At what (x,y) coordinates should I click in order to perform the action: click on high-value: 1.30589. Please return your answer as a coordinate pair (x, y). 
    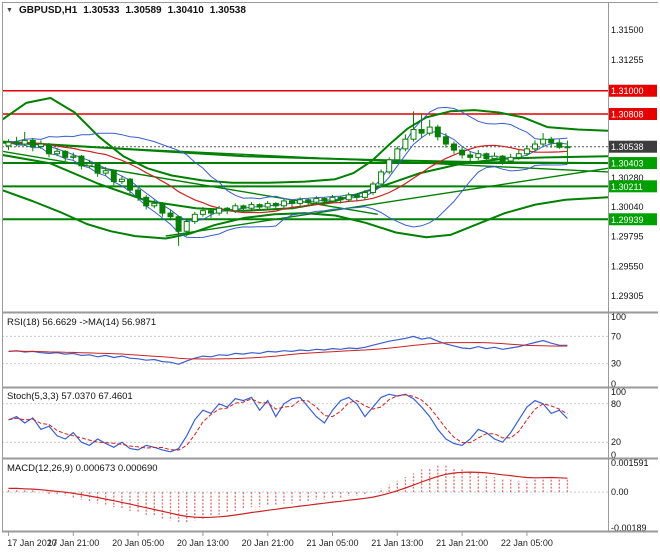
    Looking at the image, I should click on (143, 10).